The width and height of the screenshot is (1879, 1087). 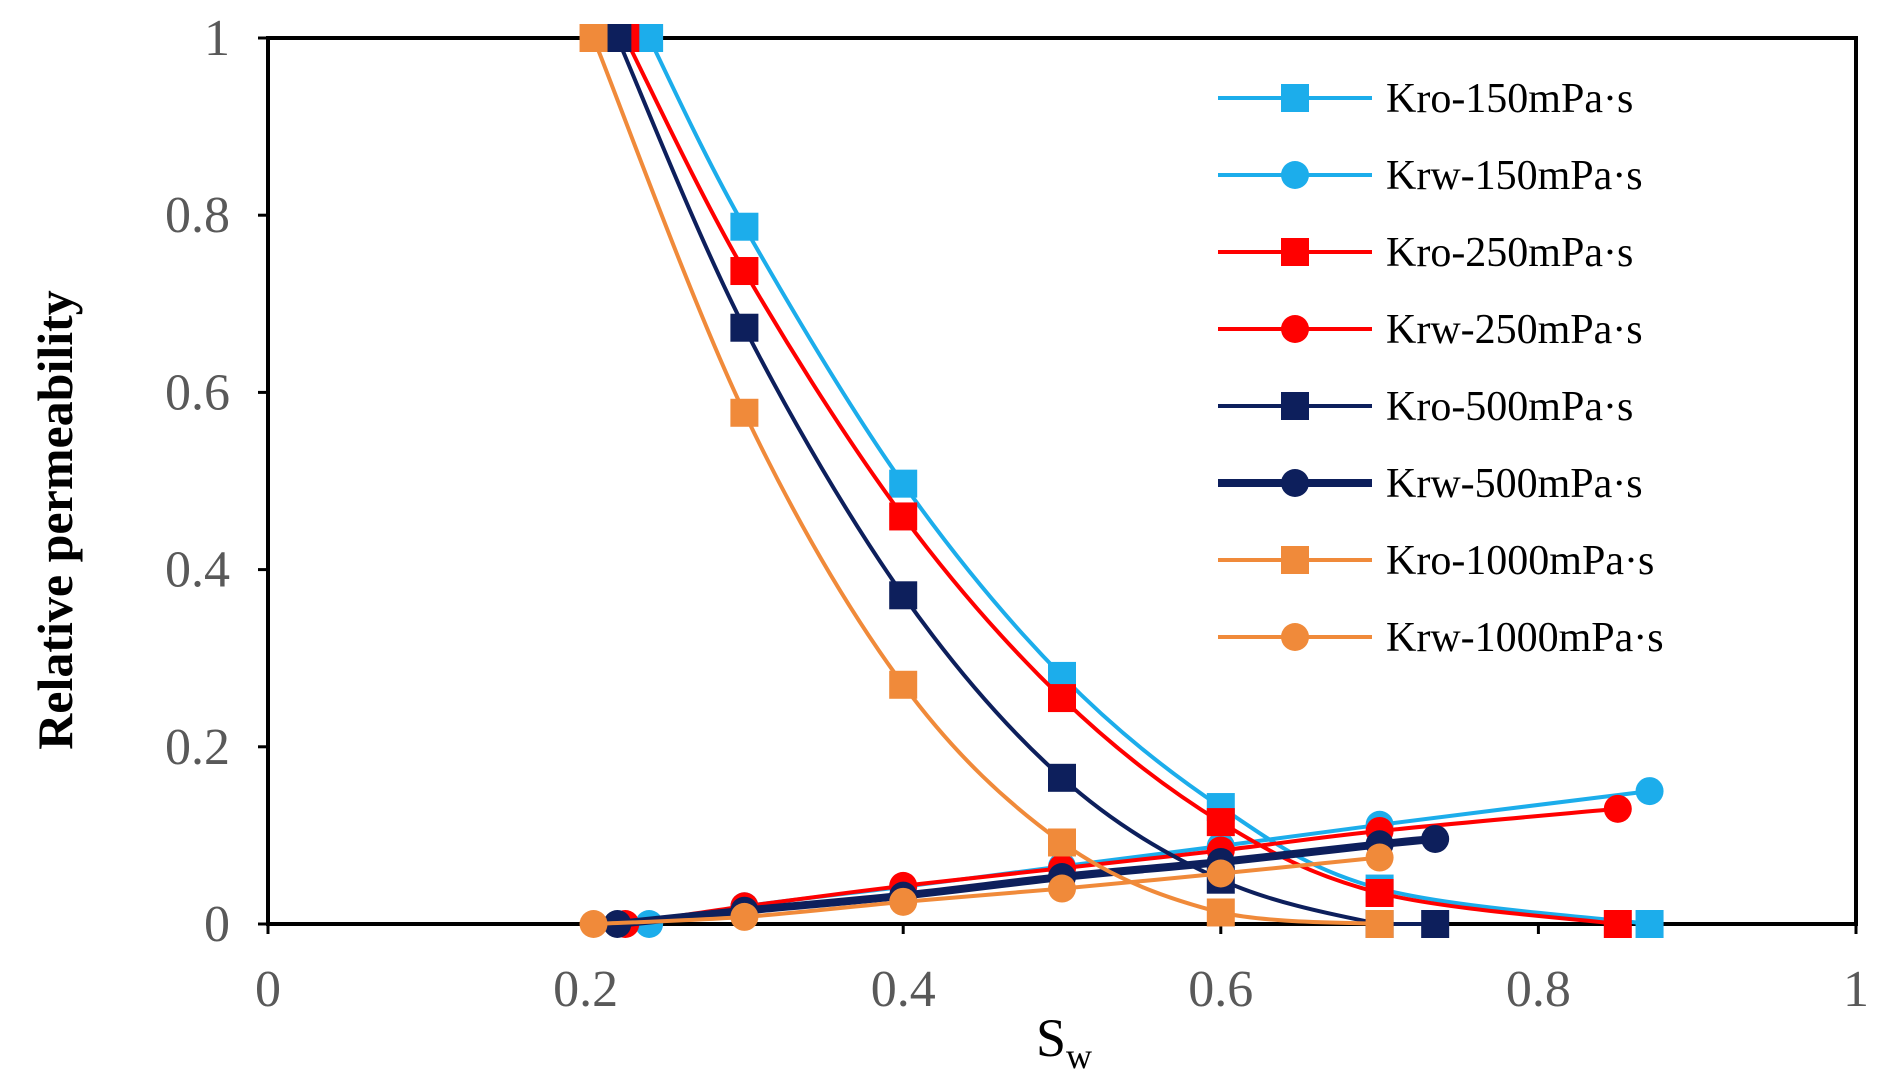 I want to click on legend-label: Krw-500mPa·s, so click(x=1514, y=484).